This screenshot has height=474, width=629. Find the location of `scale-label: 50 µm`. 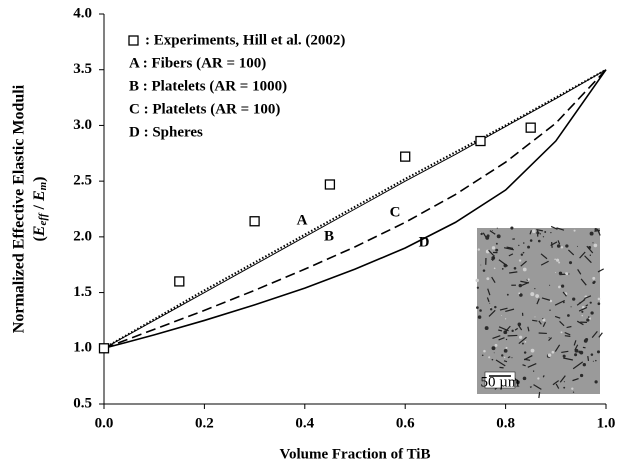

scale-label: 50 µm is located at coordinates (499, 382).